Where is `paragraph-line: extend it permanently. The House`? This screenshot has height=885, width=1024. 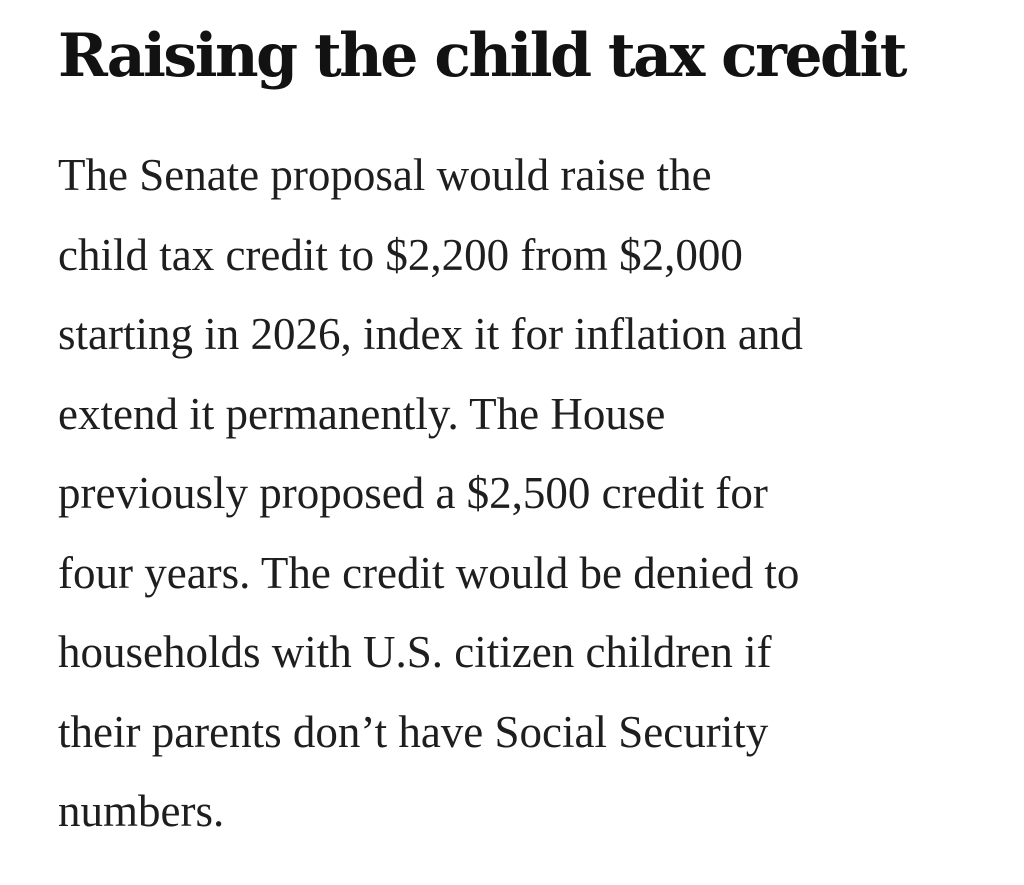 paragraph-line: extend it permanently. The House is located at coordinates (362, 413).